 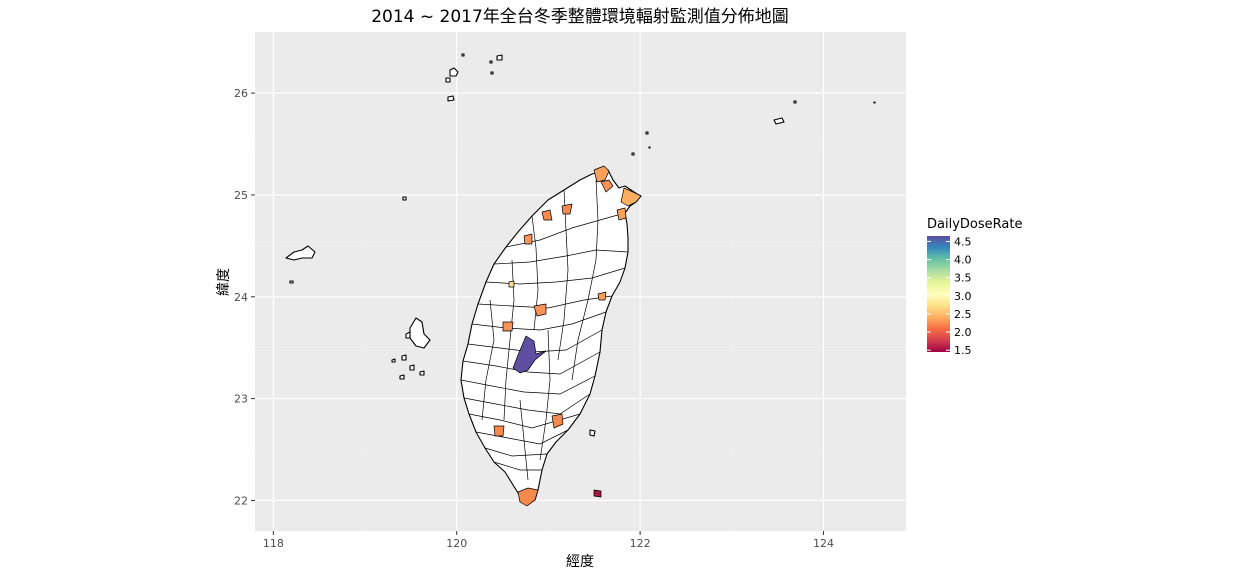 What do you see at coordinates (601, 174) in the screenshot?
I see `district-north-coast` at bounding box center [601, 174].